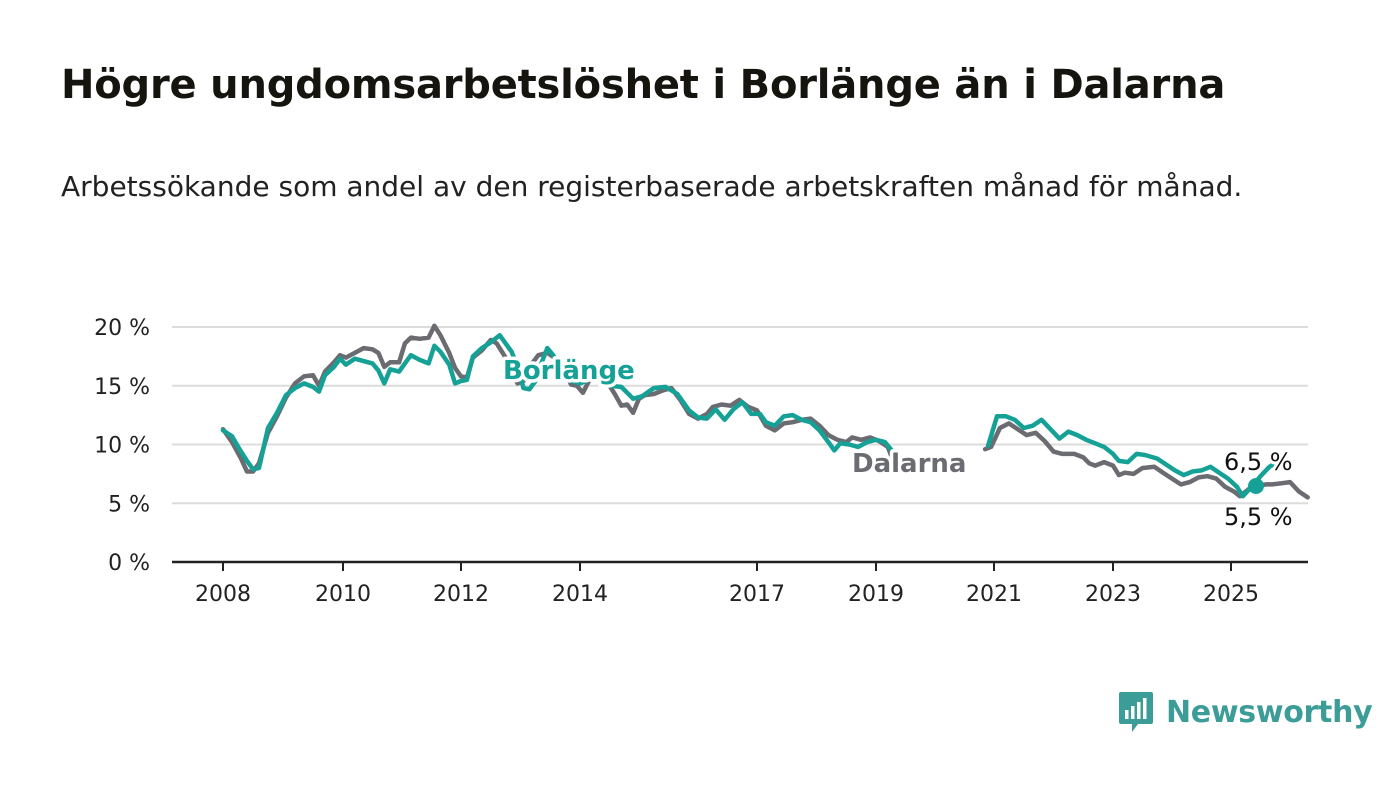 This screenshot has width=1400, height=794. I want to click on series-label-dalarna: Dalarna, so click(909, 464).